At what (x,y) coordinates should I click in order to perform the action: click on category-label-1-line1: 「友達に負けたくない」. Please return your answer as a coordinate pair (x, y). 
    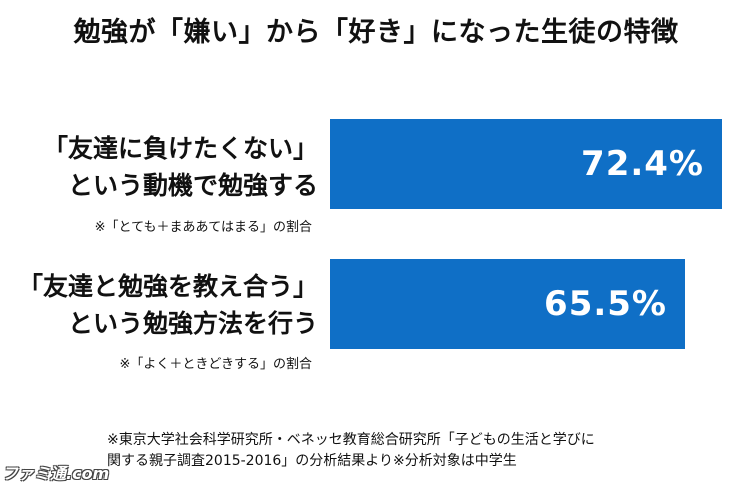
    Looking at the image, I should click on (180, 148).